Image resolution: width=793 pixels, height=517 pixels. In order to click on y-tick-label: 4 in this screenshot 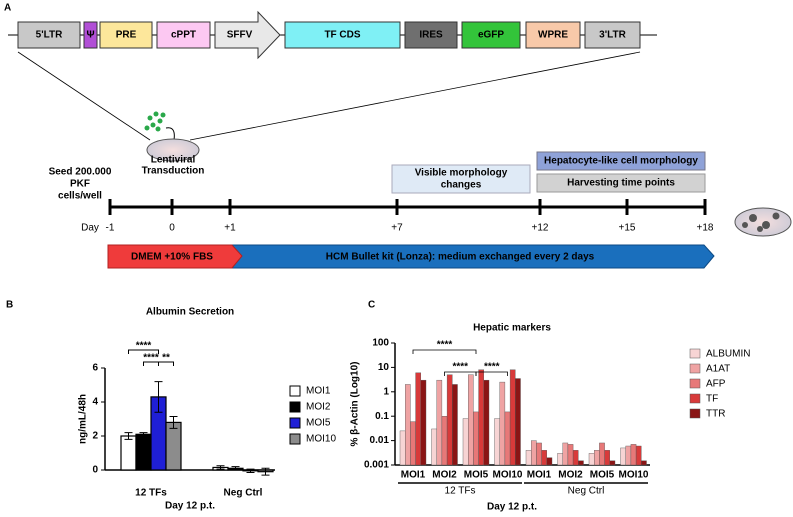, I will do `click(95, 402)`.